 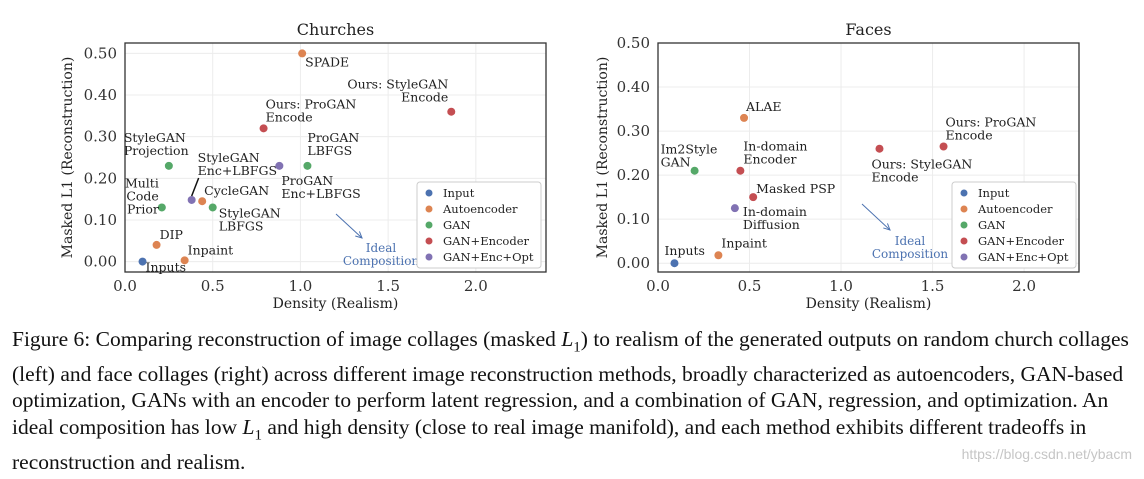 I want to click on chart-title: Faces, so click(x=868, y=29).